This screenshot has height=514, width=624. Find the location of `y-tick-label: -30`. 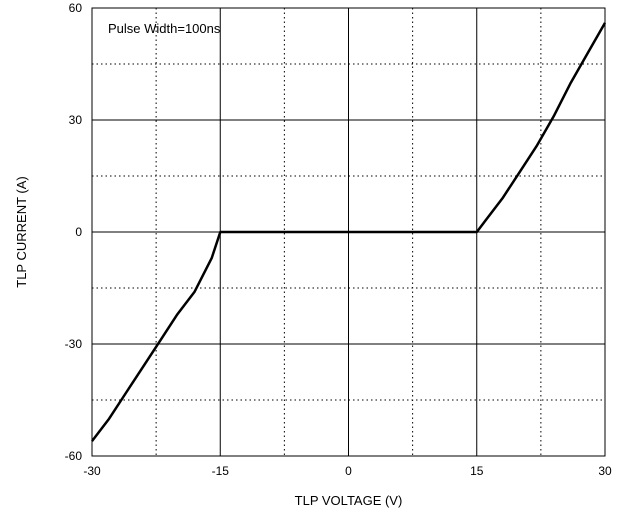

y-tick-label: -30 is located at coordinates (74, 344).